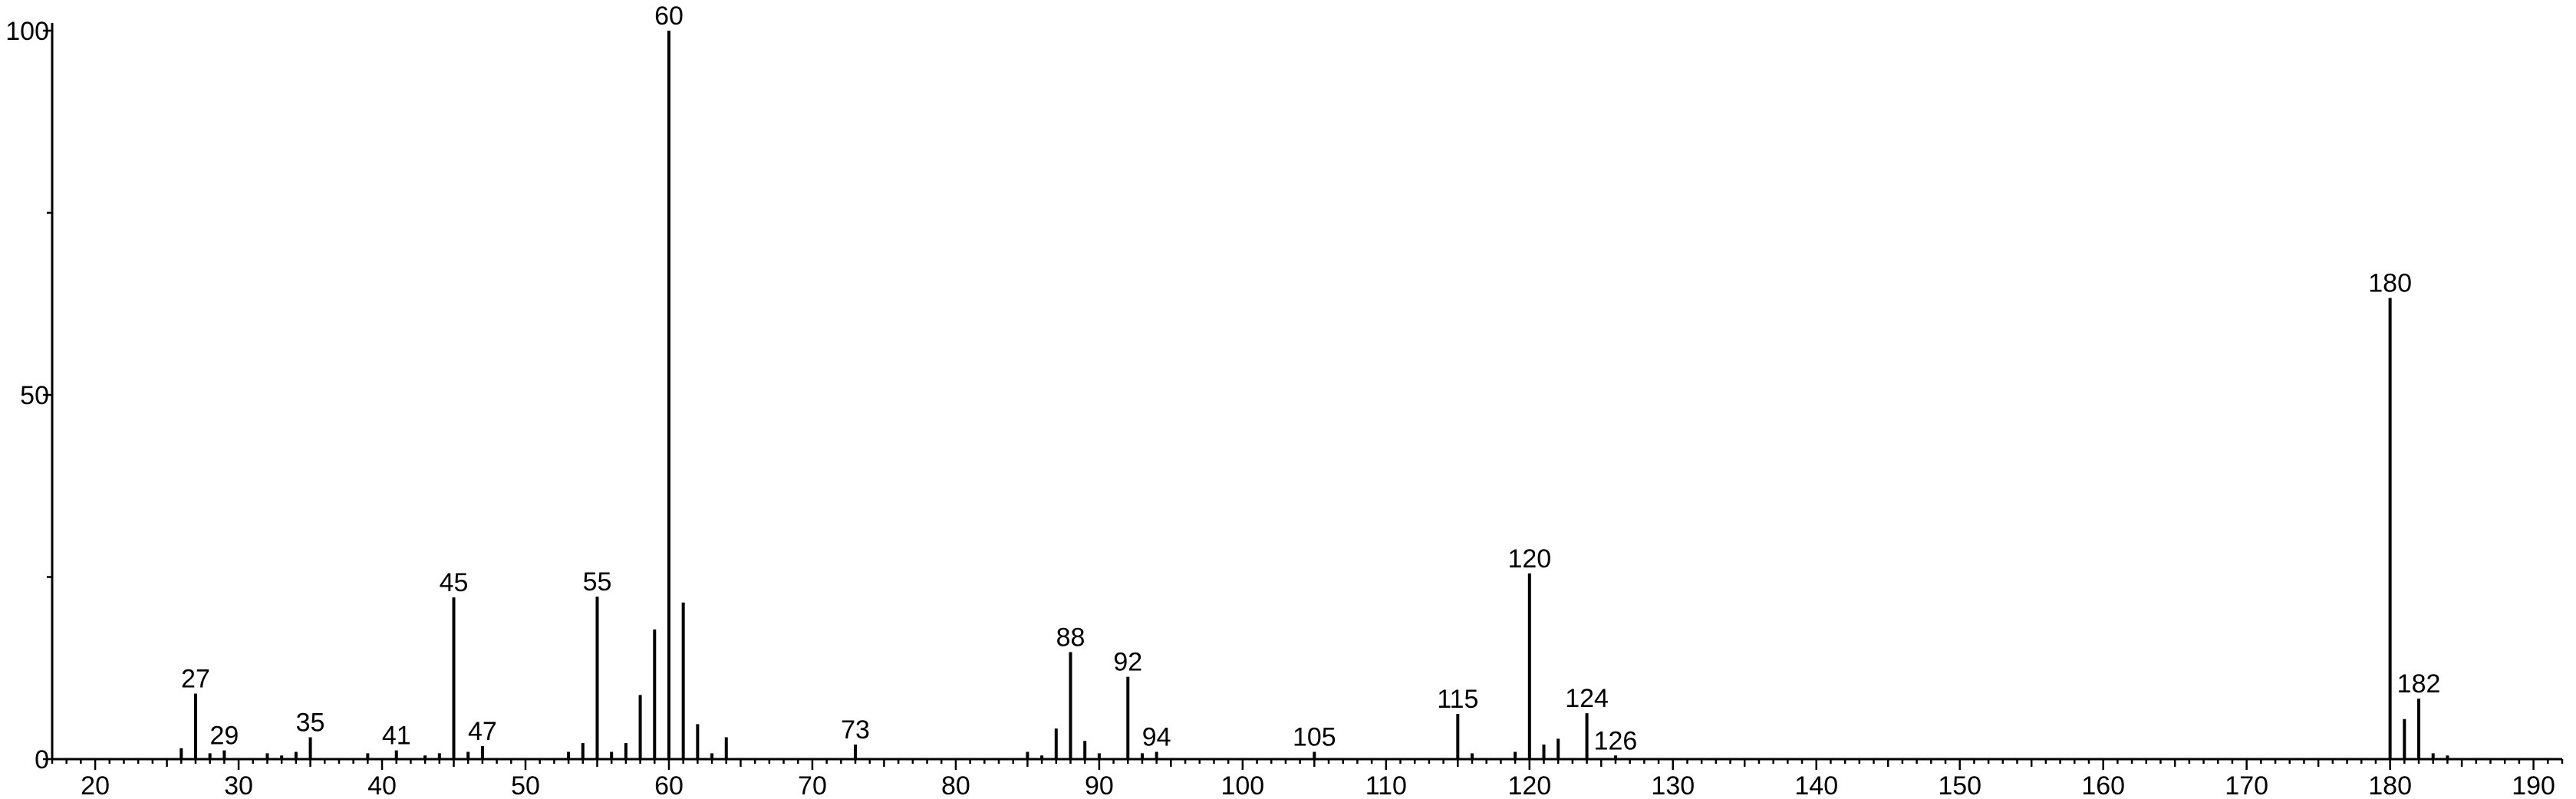  Describe the element at coordinates (1529, 559) in the screenshot. I see `peak-label: 120` at that location.